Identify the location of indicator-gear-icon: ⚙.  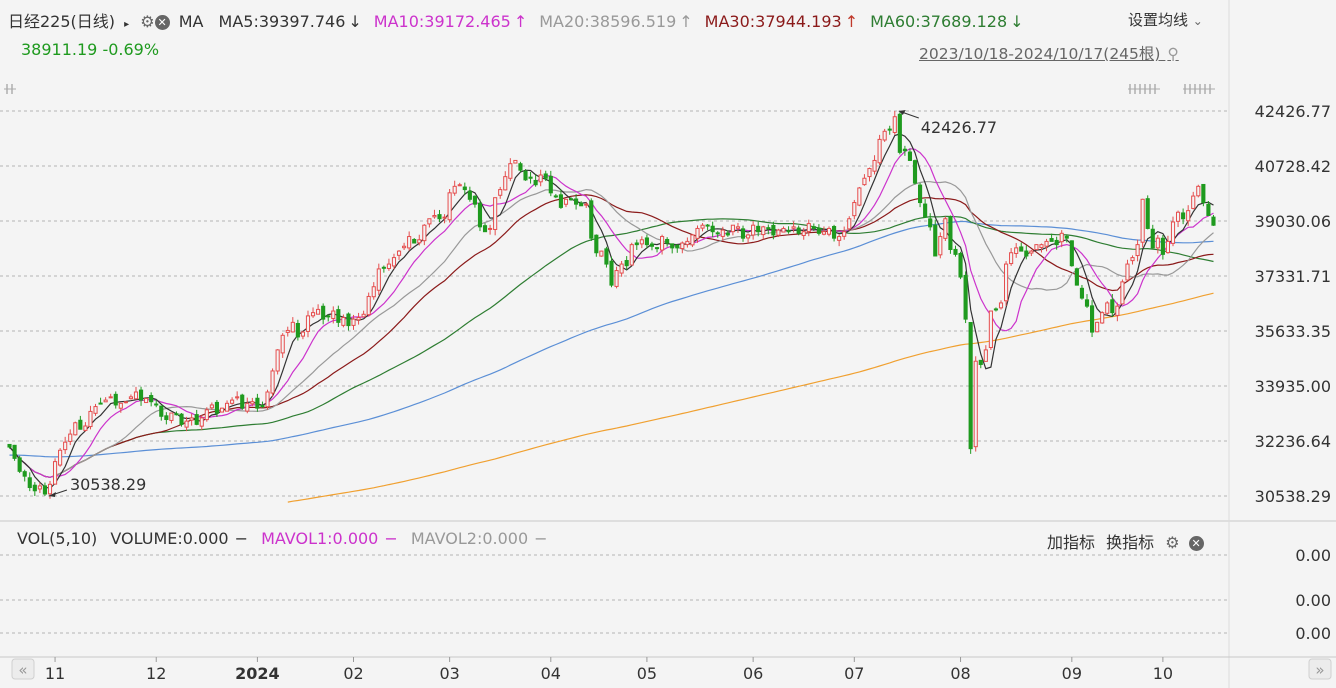
(1172, 542).